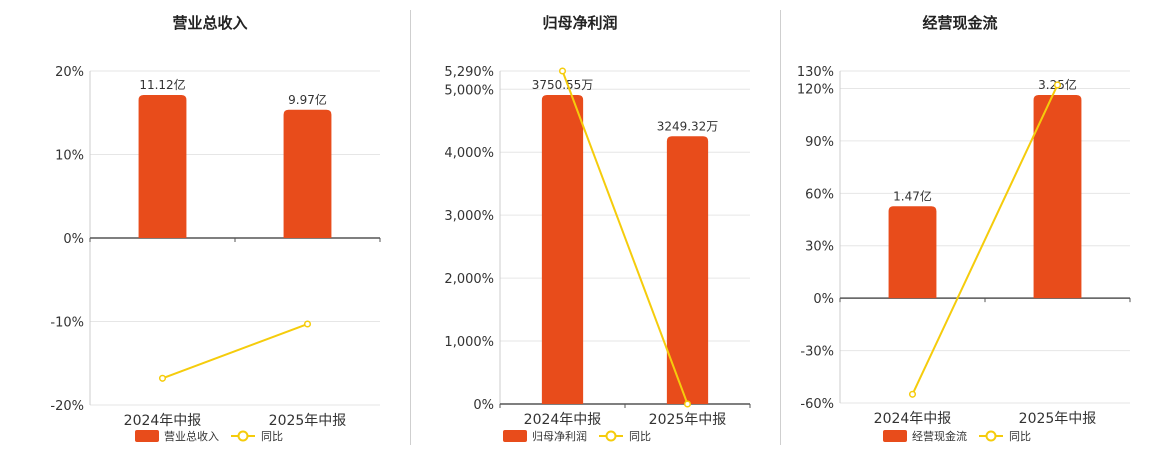  I want to click on legend-bar-label: 经营现金流, so click(939, 436).